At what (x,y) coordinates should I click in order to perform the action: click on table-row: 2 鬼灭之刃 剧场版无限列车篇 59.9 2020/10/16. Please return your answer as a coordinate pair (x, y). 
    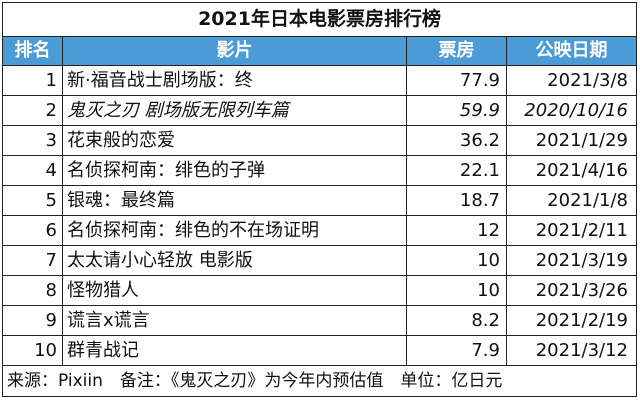
    Looking at the image, I should click on (320, 110).